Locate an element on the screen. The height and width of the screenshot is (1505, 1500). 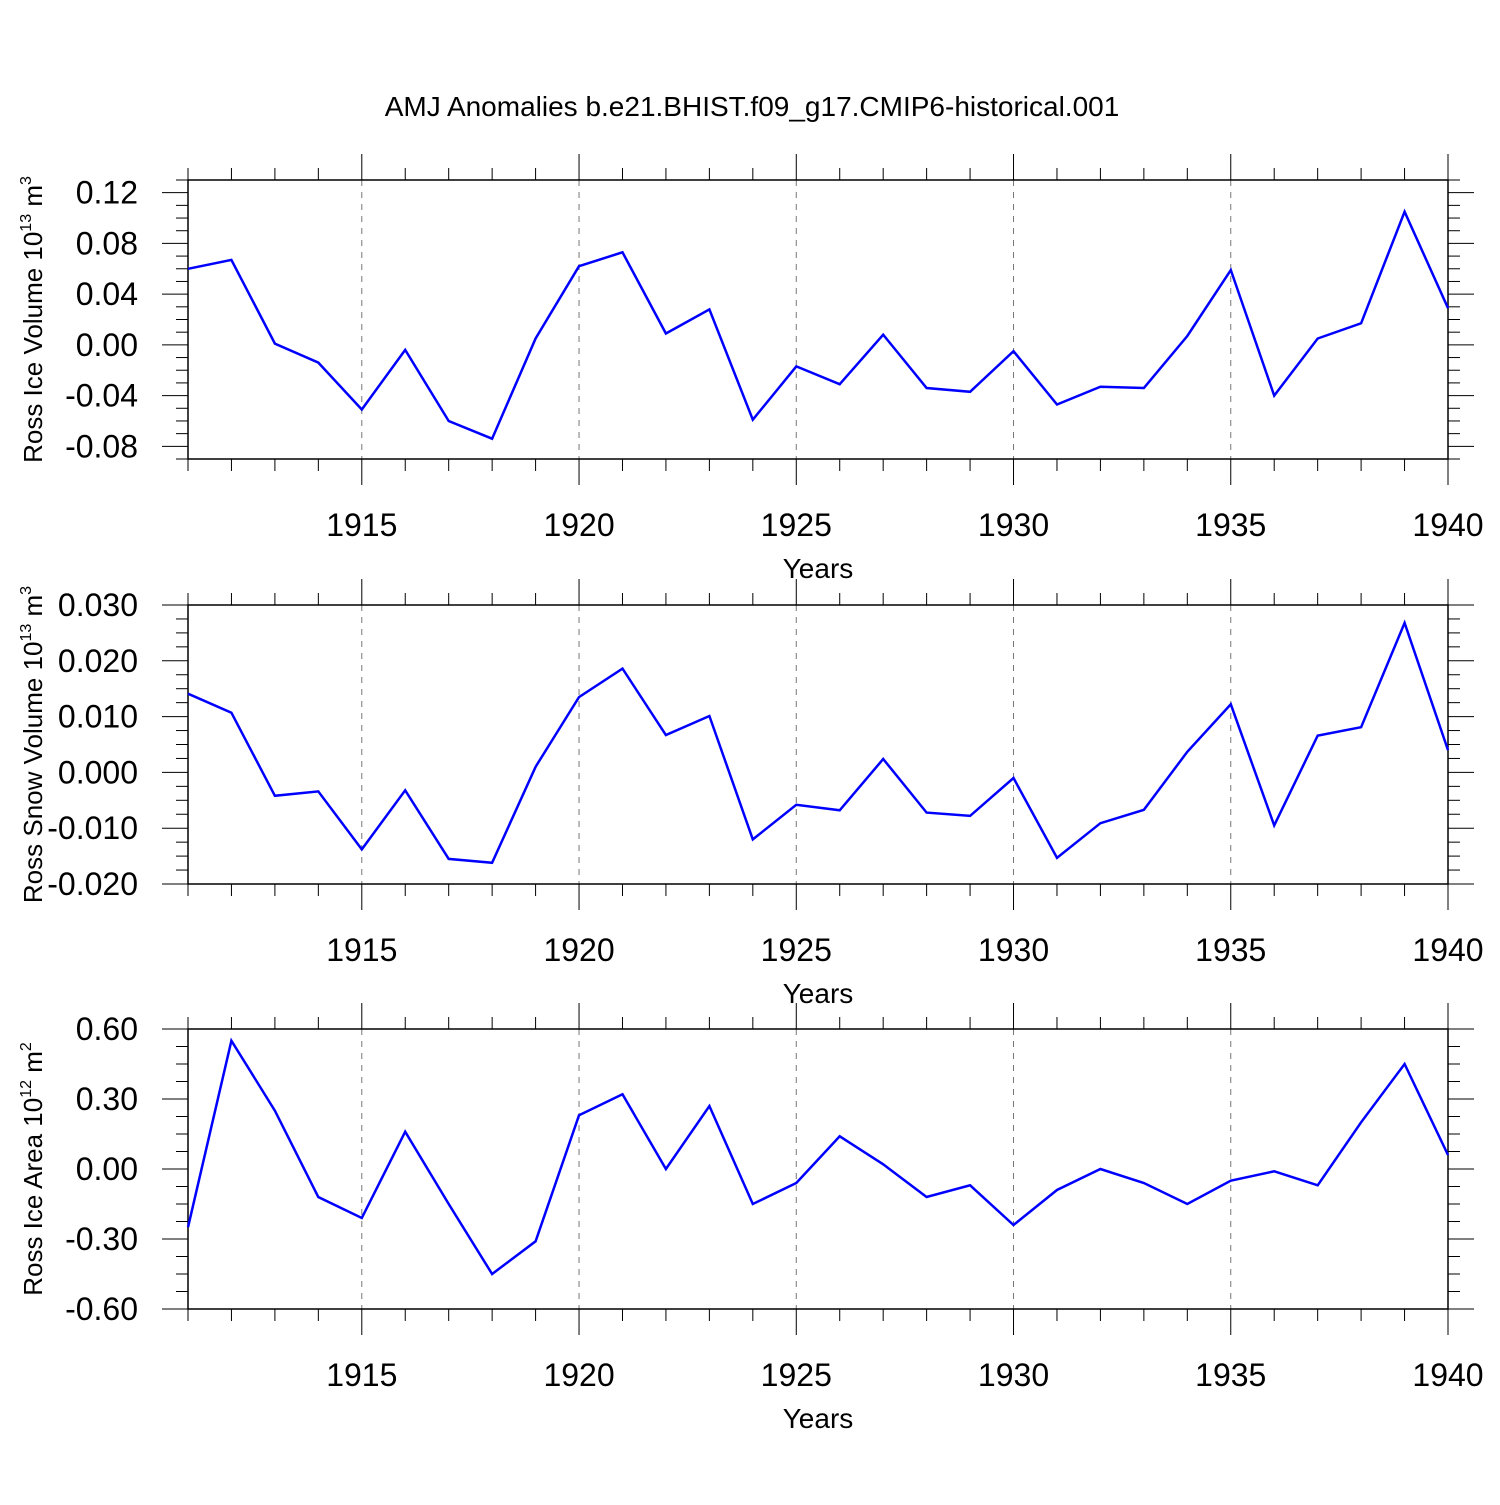
y-axis-label-unit-exponent: 2 is located at coordinates (26, 1046).